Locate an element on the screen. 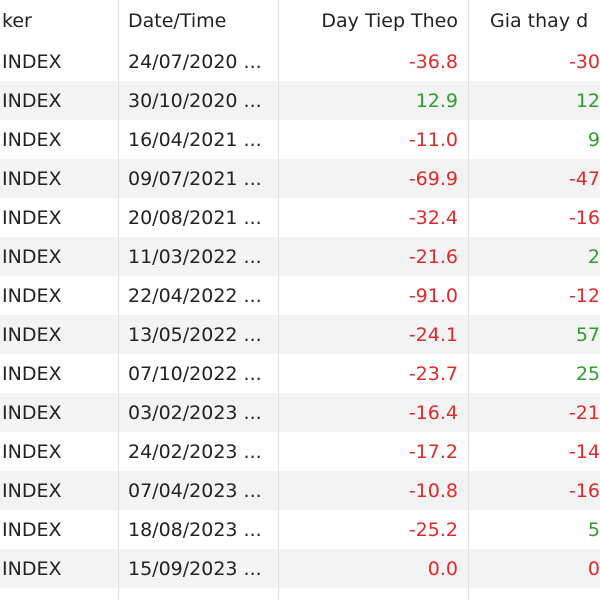  table-row: INDEX 18/08/2023 ... -25.2 5 is located at coordinates (300, 529).